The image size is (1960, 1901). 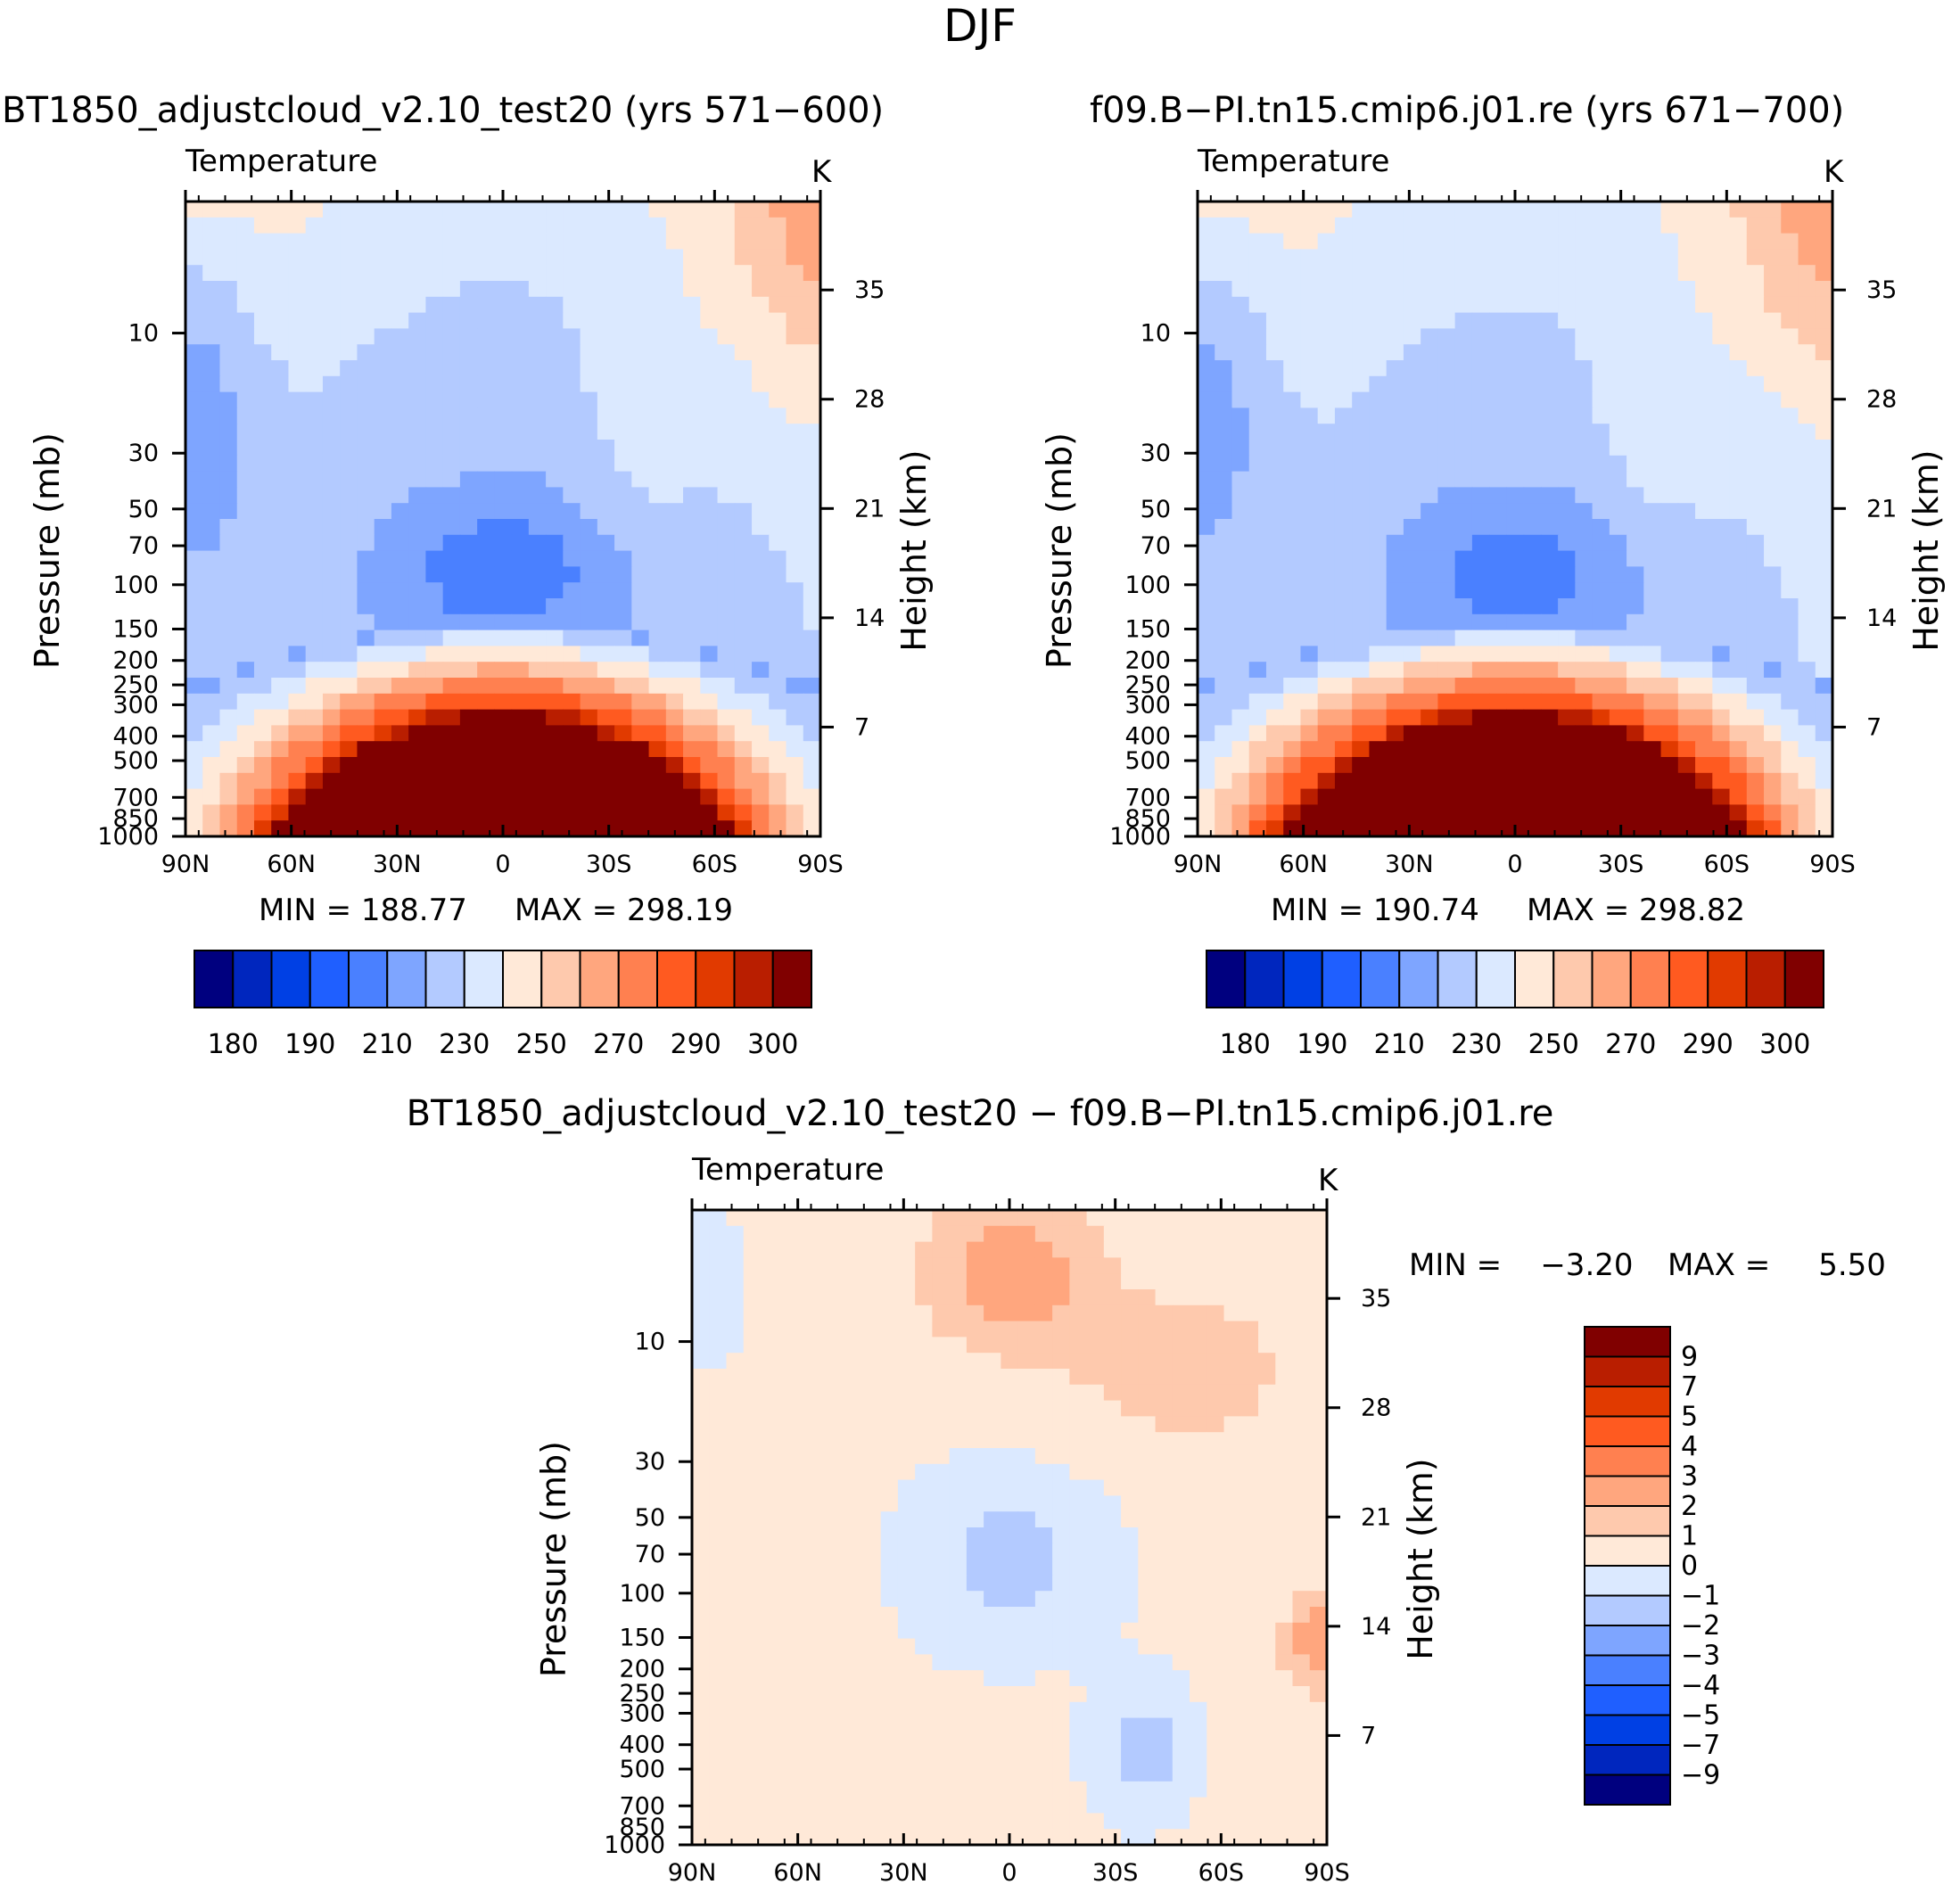 I want to click on panel2-min-label: MIN = 190.74, so click(x=1375, y=910).